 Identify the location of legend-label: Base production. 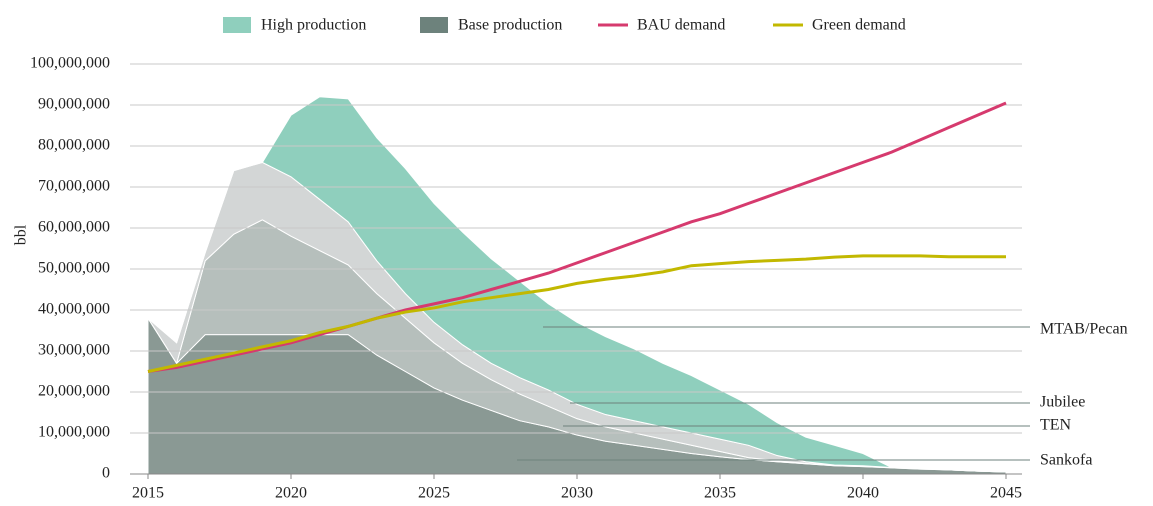
(510, 25).